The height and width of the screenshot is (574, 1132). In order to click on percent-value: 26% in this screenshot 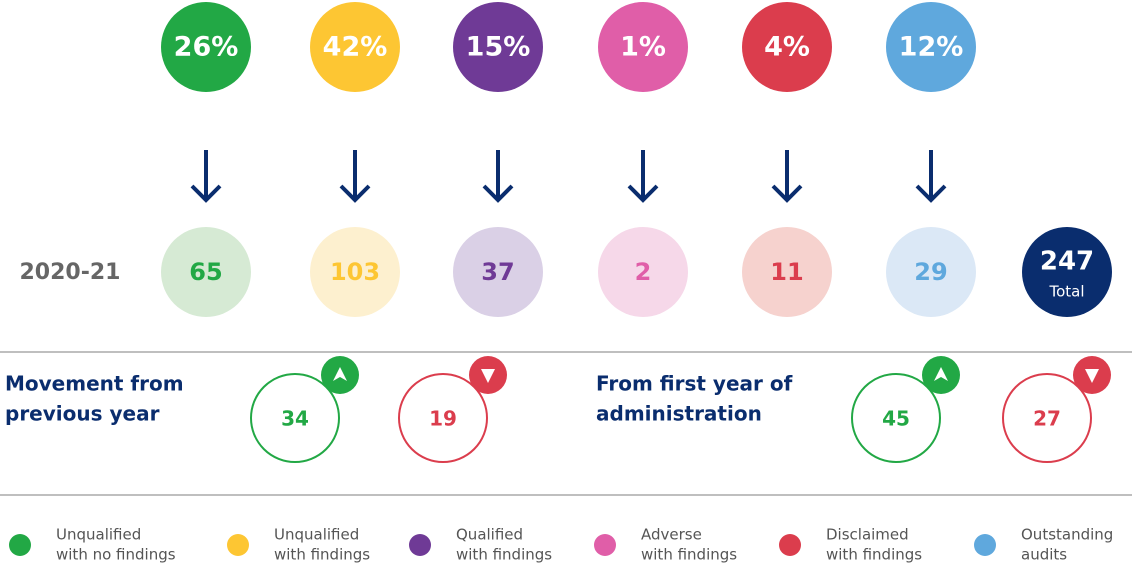, I will do `click(206, 47)`.